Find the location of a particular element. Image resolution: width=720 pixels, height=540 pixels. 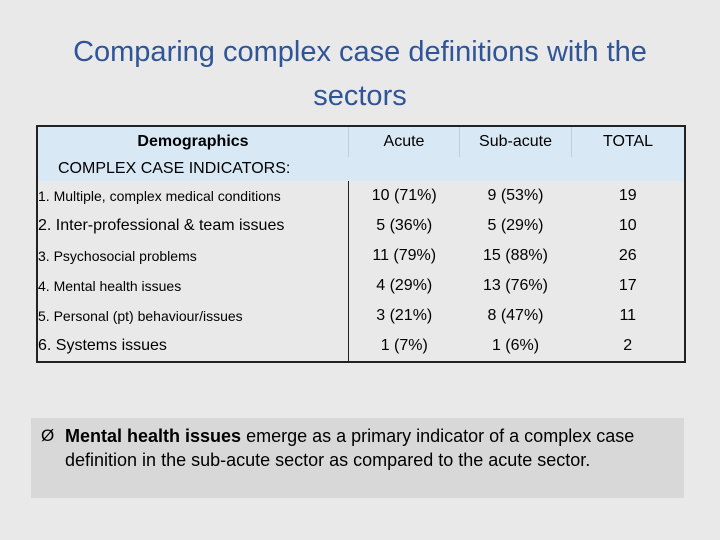

header-total: TOTAL is located at coordinates (628, 141).